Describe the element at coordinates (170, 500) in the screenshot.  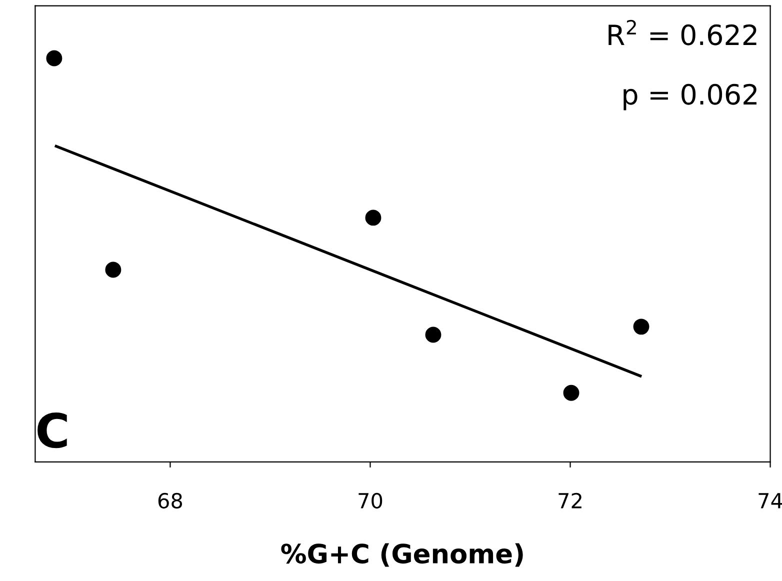
I see `x-tick-label: 68` at that location.